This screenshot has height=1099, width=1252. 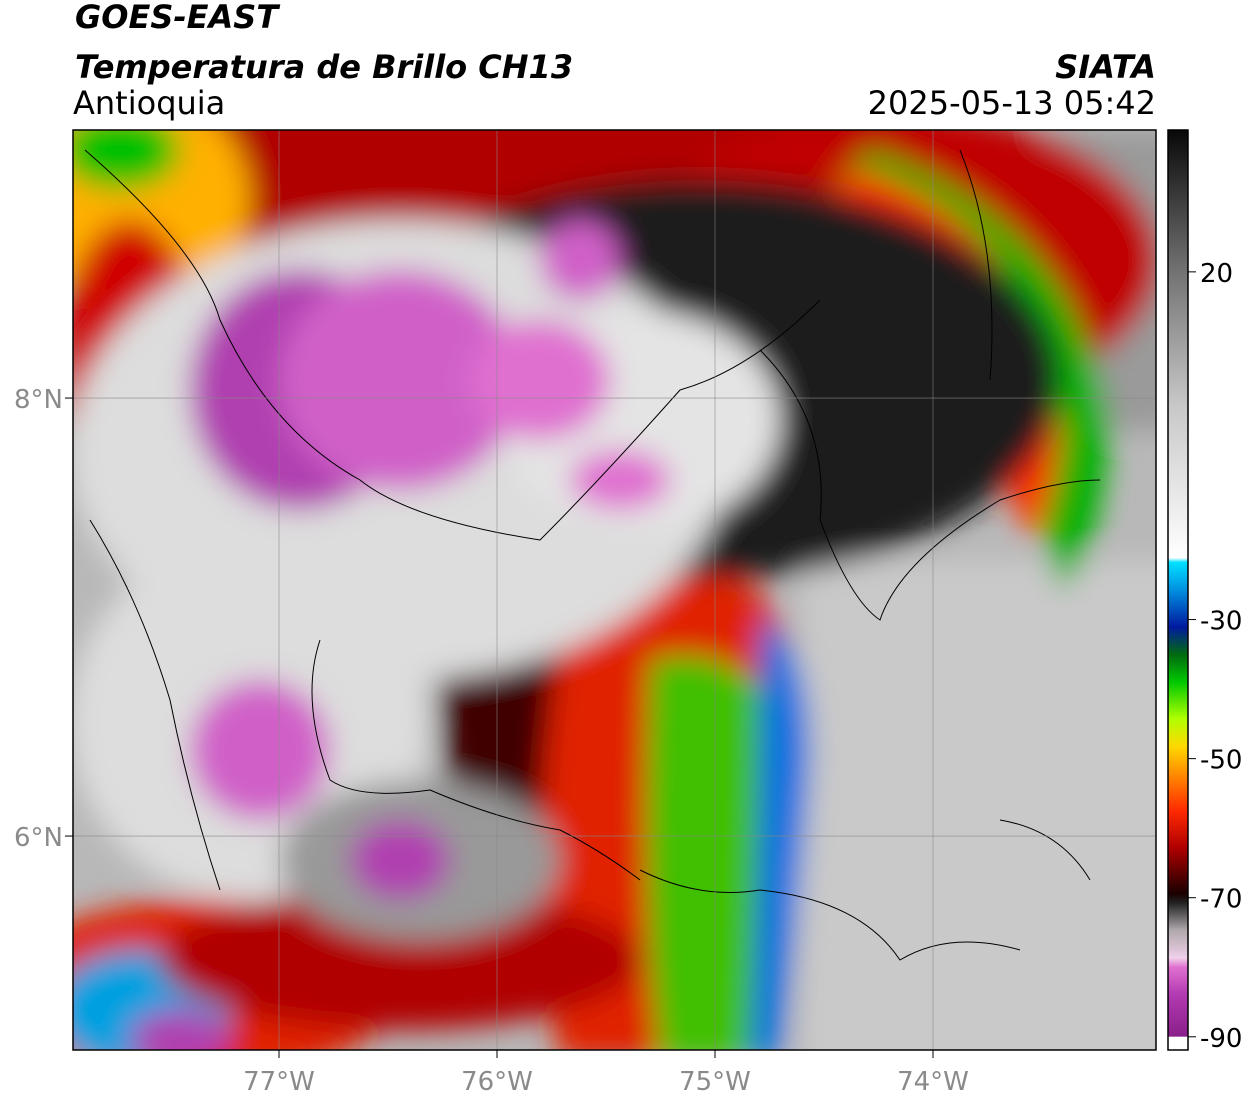 I want to click on colorbar-tick-label: -90, so click(x=1221, y=1039).